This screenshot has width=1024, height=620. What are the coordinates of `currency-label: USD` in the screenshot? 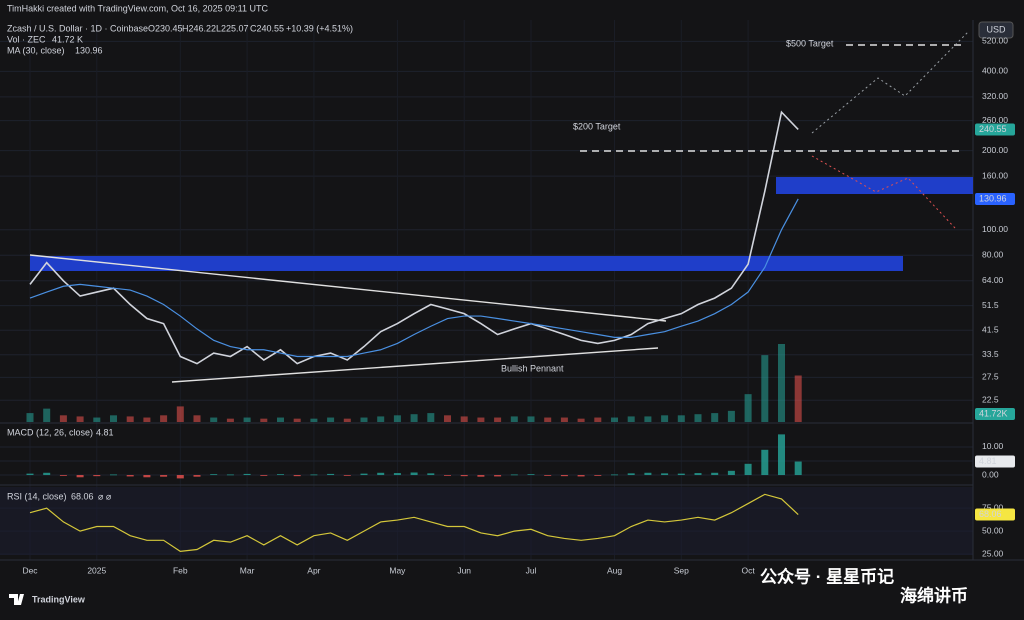 It's located at (996, 29).